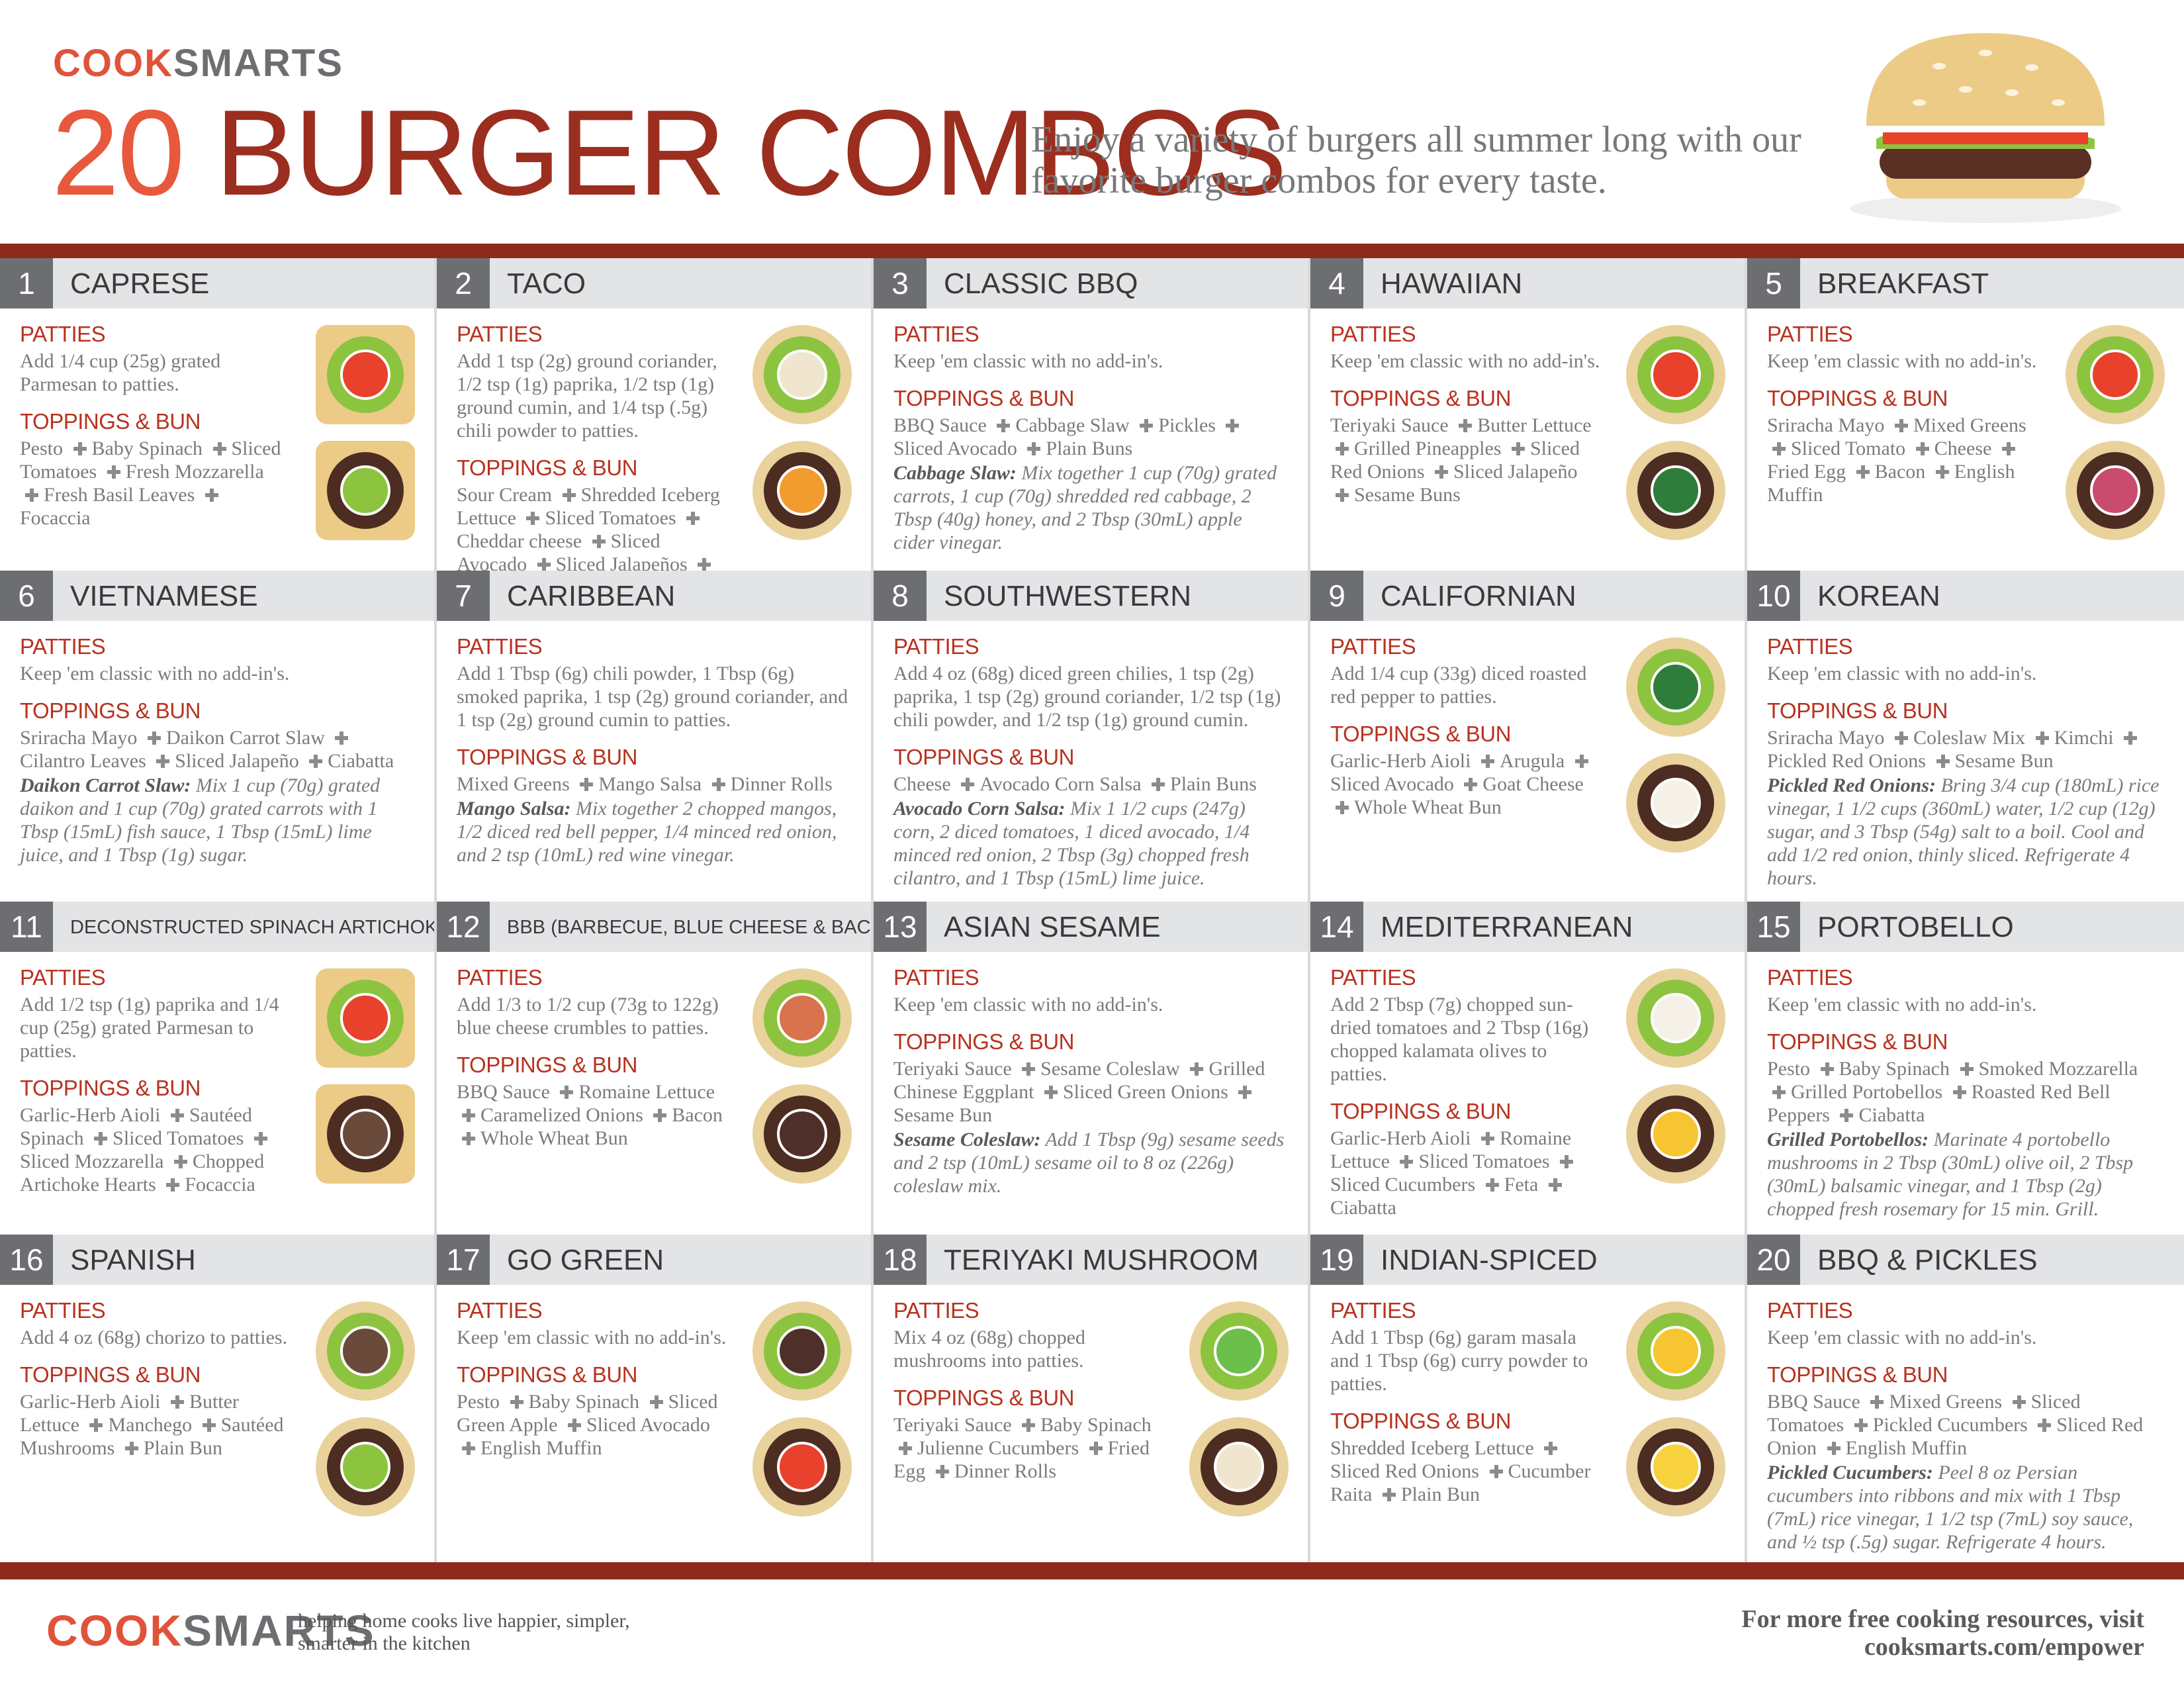 Image resolution: width=2184 pixels, height=1688 pixels. I want to click on combo-number: 4, so click(1336, 283).